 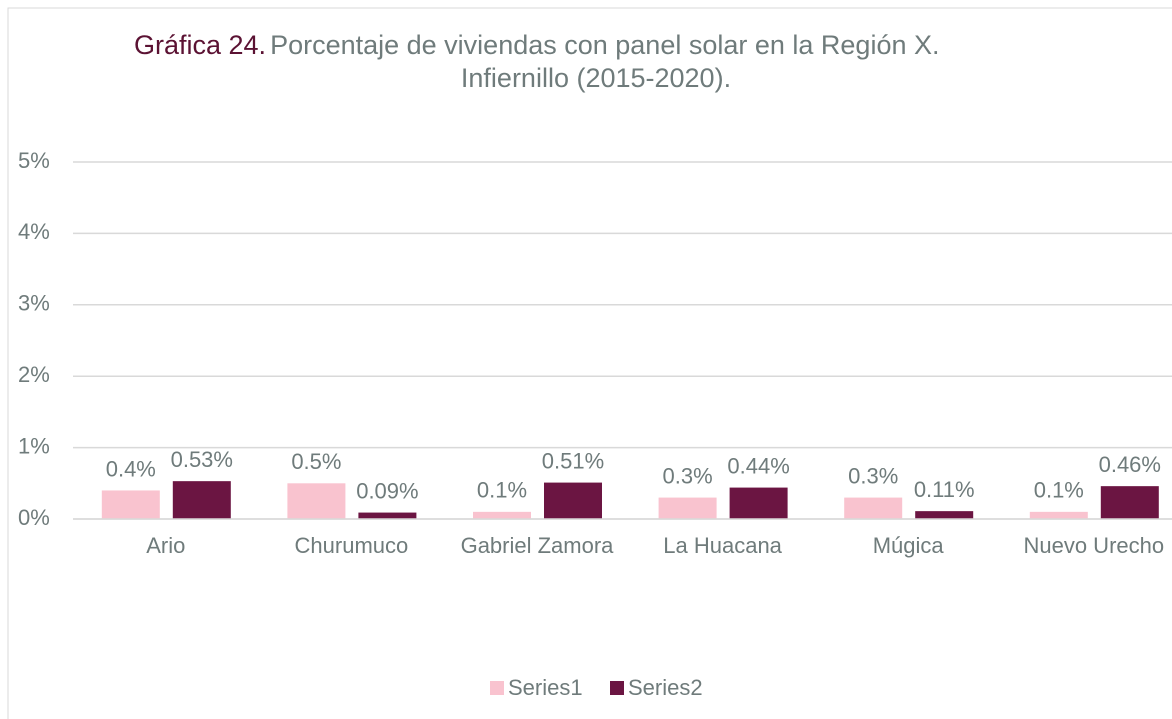 What do you see at coordinates (352, 545) in the screenshot?
I see `x-tick-label: Churumuco` at bounding box center [352, 545].